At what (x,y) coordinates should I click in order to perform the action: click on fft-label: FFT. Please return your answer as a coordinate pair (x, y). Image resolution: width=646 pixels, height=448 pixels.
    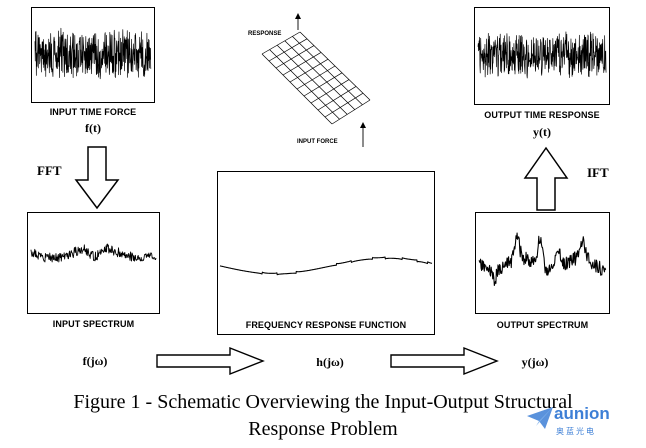
    Looking at the image, I should click on (49, 170).